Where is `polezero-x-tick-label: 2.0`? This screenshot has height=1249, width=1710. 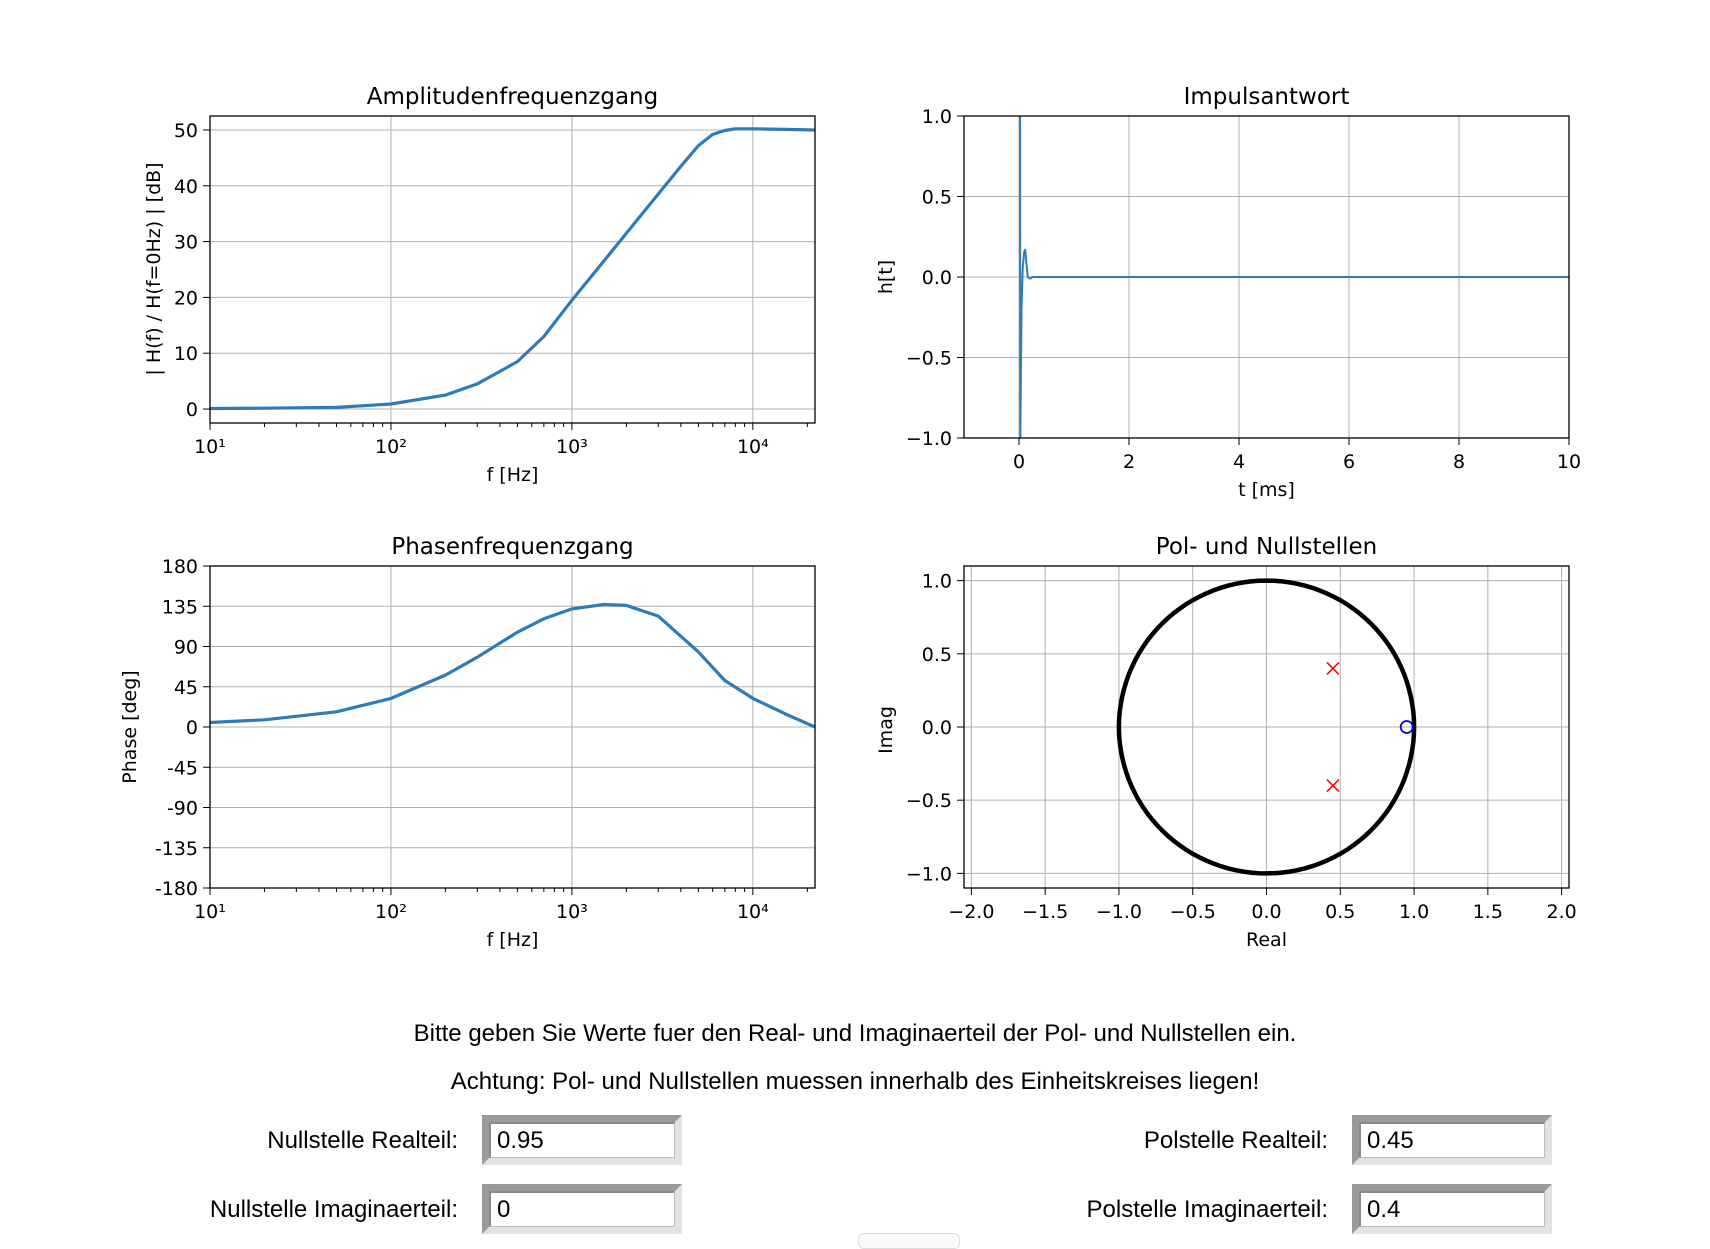
polezero-x-tick-label: 2.0 is located at coordinates (1562, 912).